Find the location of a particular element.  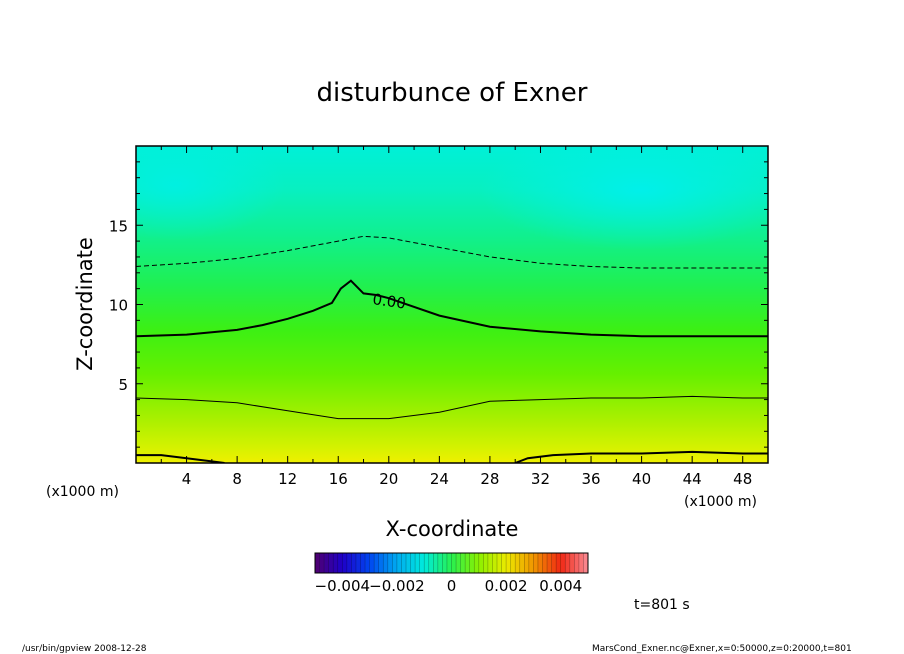

colorbar-tick-label: 0 is located at coordinates (452, 586).